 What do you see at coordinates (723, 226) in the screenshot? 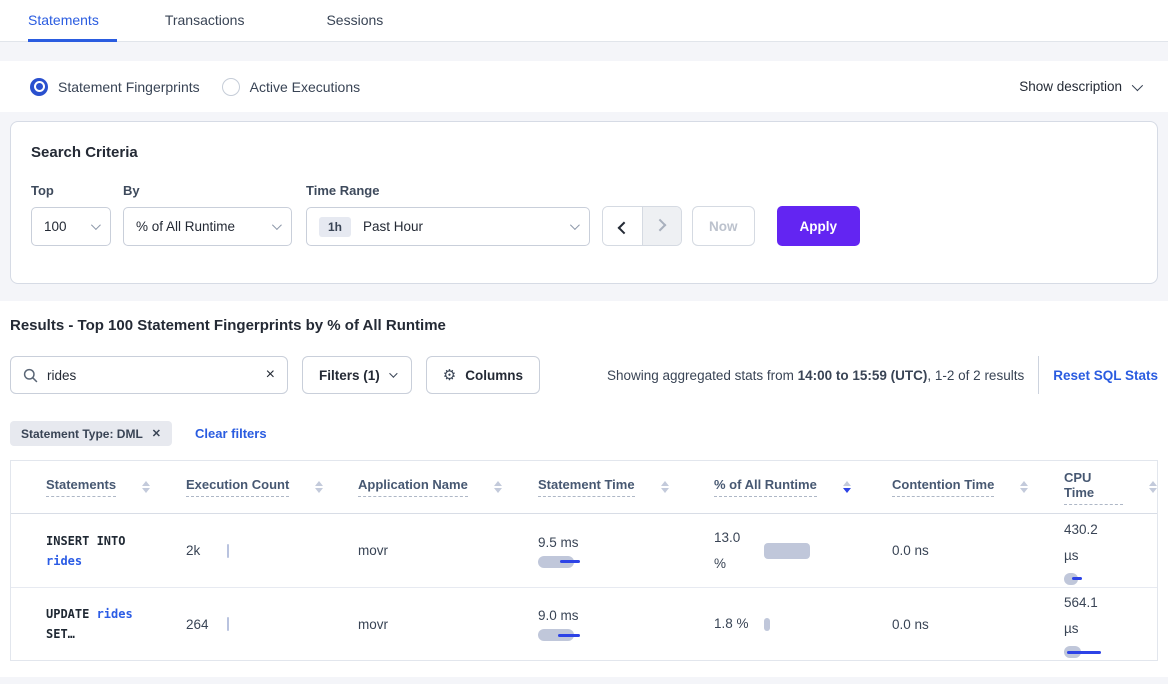
I see `now-button: Now` at bounding box center [723, 226].